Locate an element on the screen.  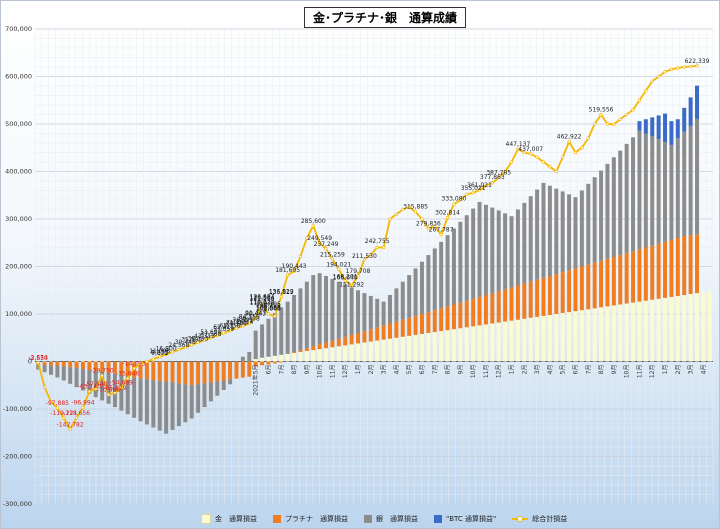
data-label-negative: -65,829 is located at coordinates (114, 388).